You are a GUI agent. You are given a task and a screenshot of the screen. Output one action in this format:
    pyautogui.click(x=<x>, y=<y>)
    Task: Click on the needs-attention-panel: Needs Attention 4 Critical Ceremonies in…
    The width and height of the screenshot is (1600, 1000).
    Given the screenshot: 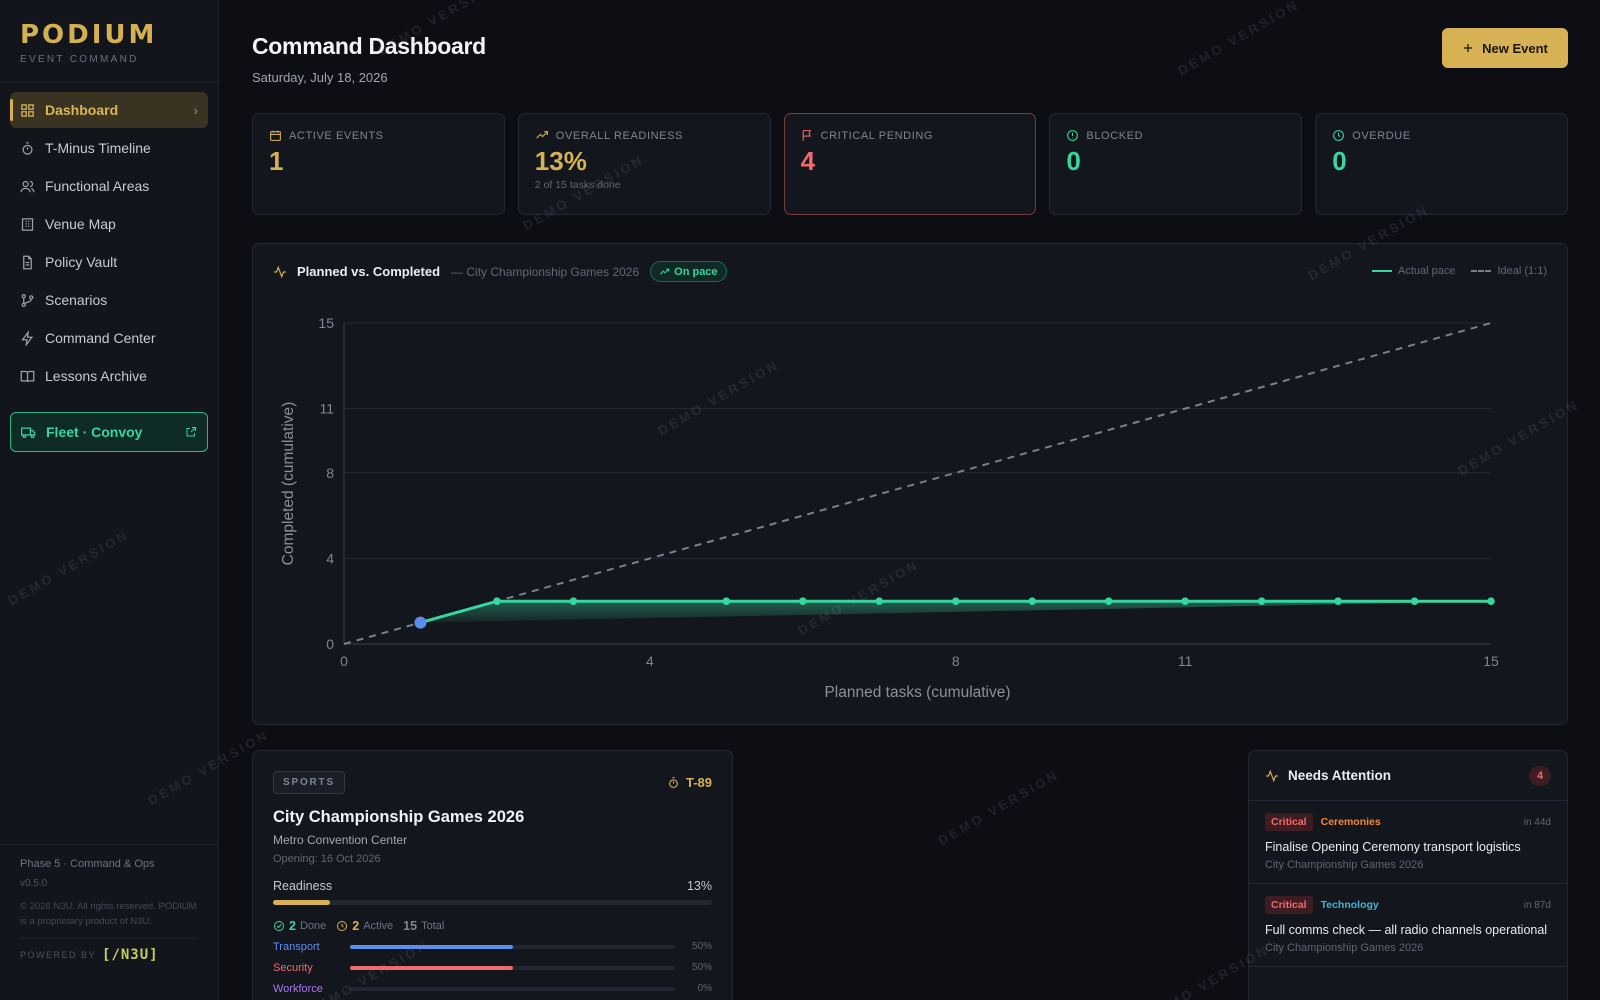 What is the action you would take?
    pyautogui.click(x=1408, y=875)
    